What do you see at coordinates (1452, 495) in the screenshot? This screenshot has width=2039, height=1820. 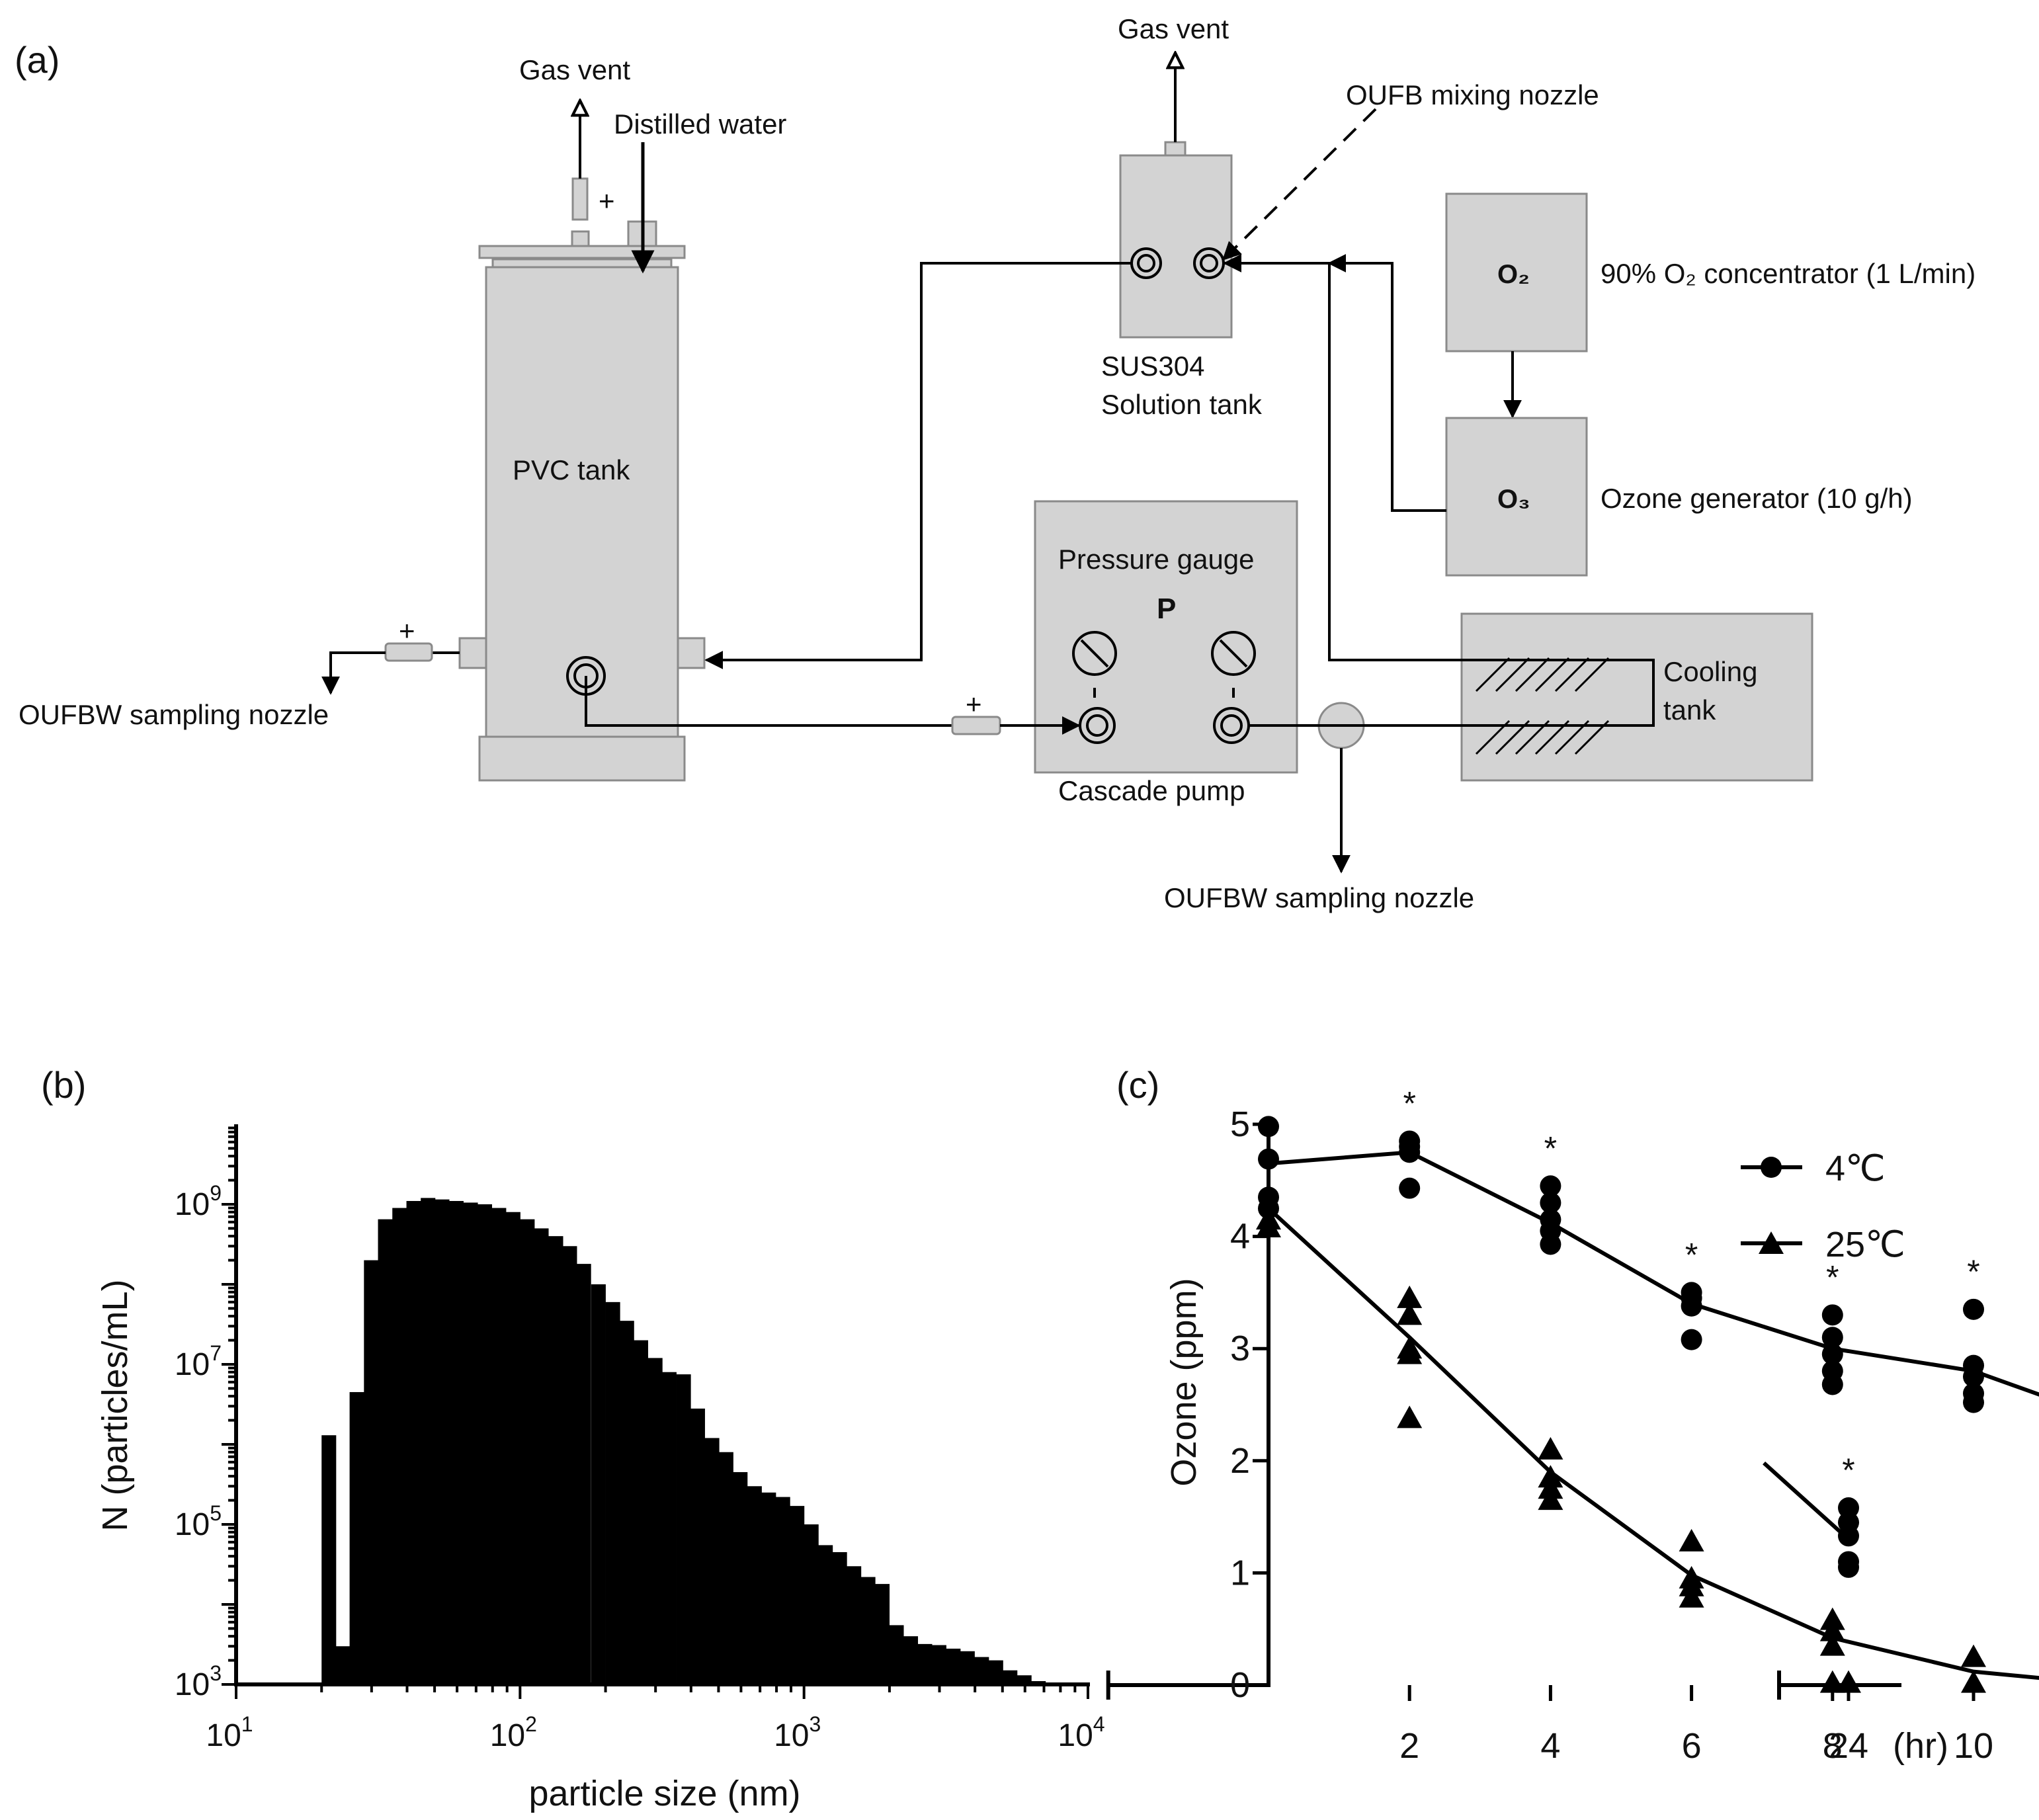 I see `cooling-loop-pipe` at bounding box center [1452, 495].